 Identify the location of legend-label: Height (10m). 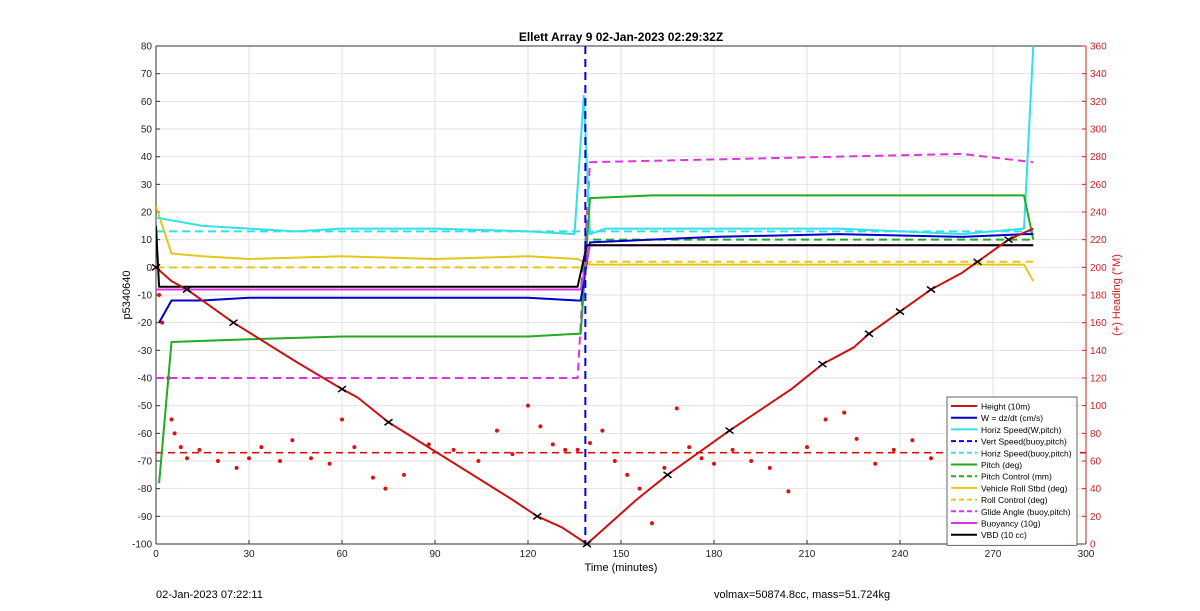
(1005, 407).